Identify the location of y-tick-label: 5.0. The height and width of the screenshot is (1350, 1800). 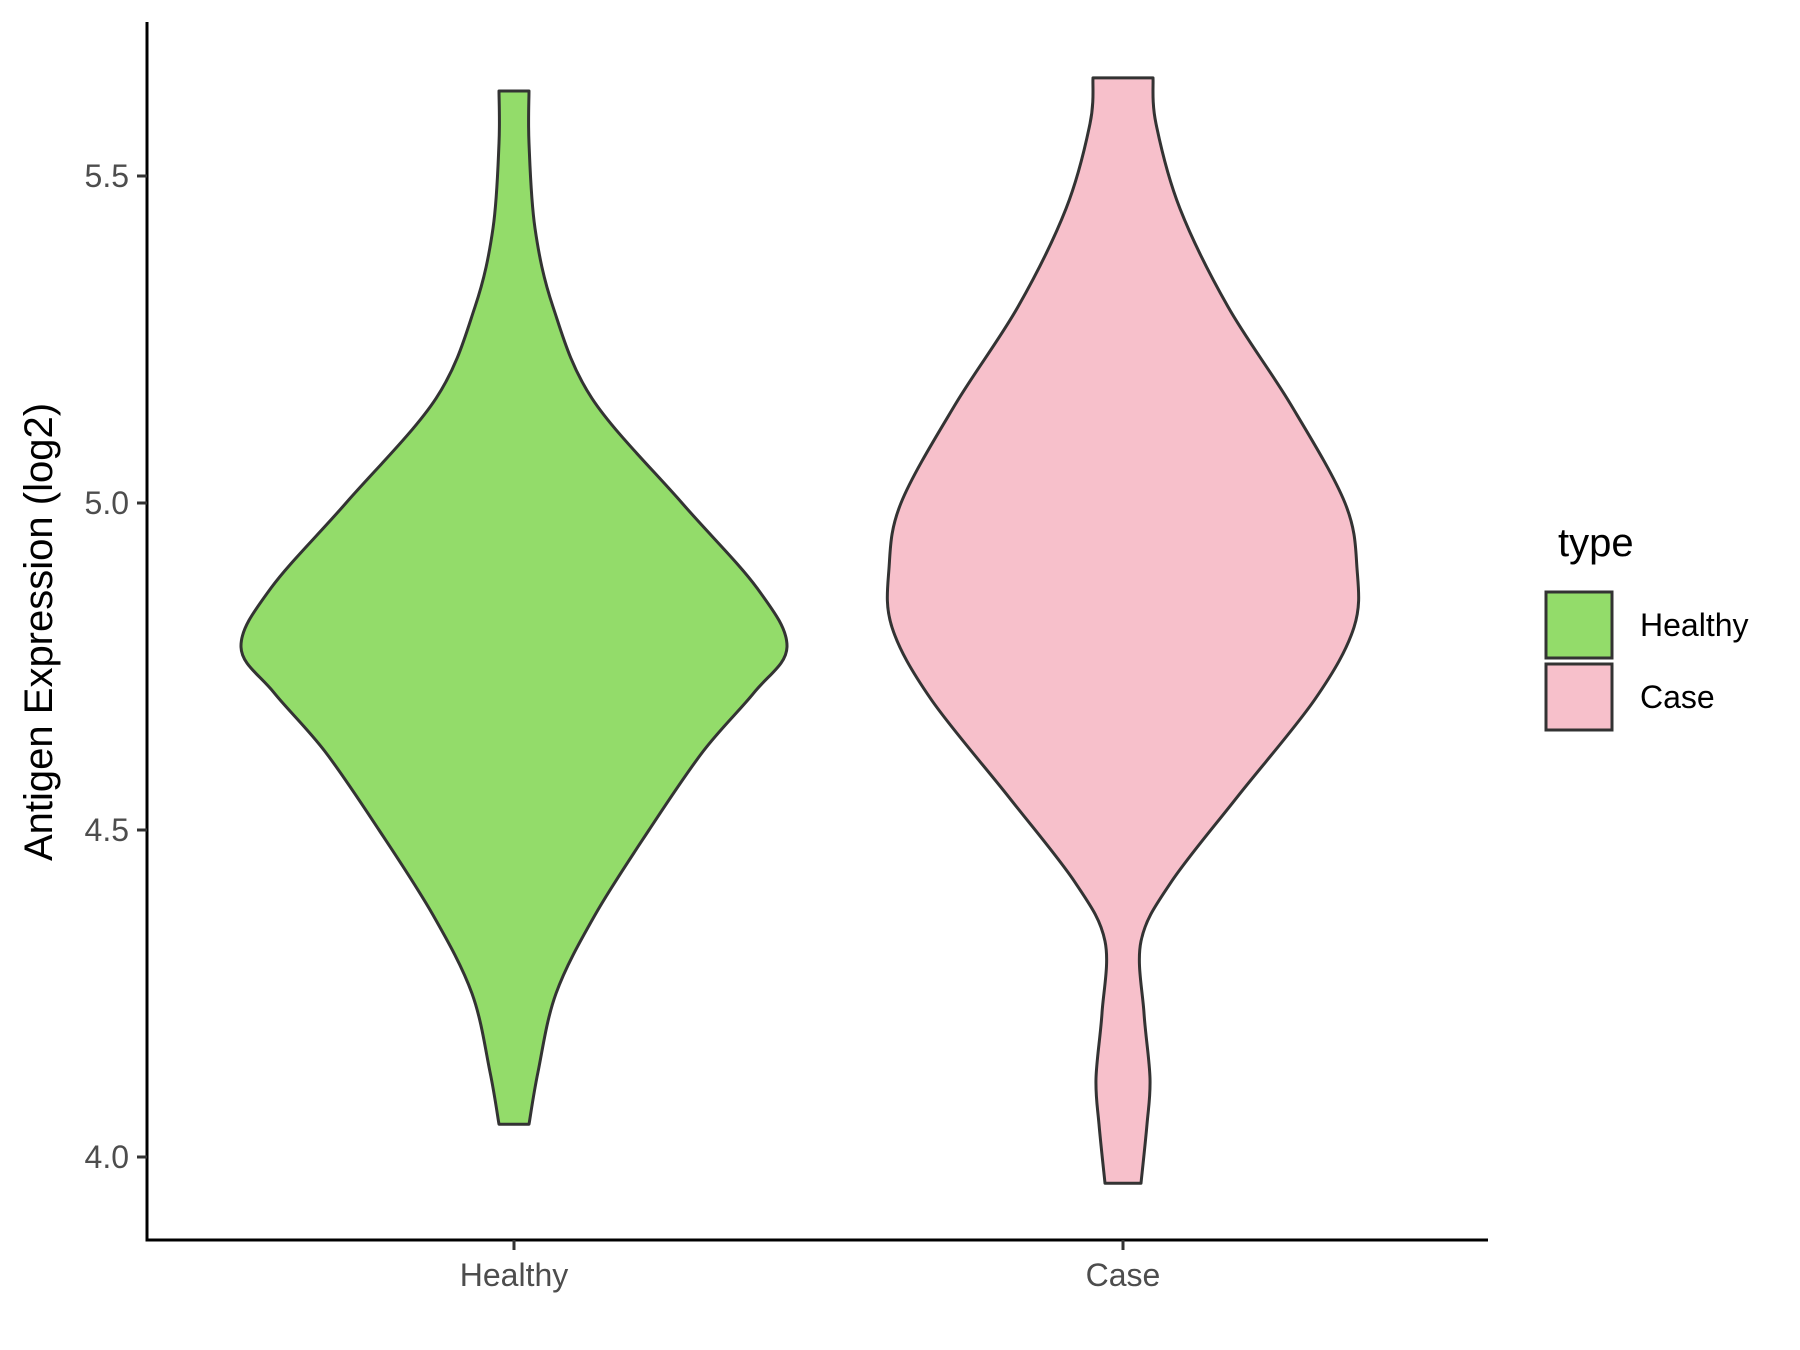
(107, 503).